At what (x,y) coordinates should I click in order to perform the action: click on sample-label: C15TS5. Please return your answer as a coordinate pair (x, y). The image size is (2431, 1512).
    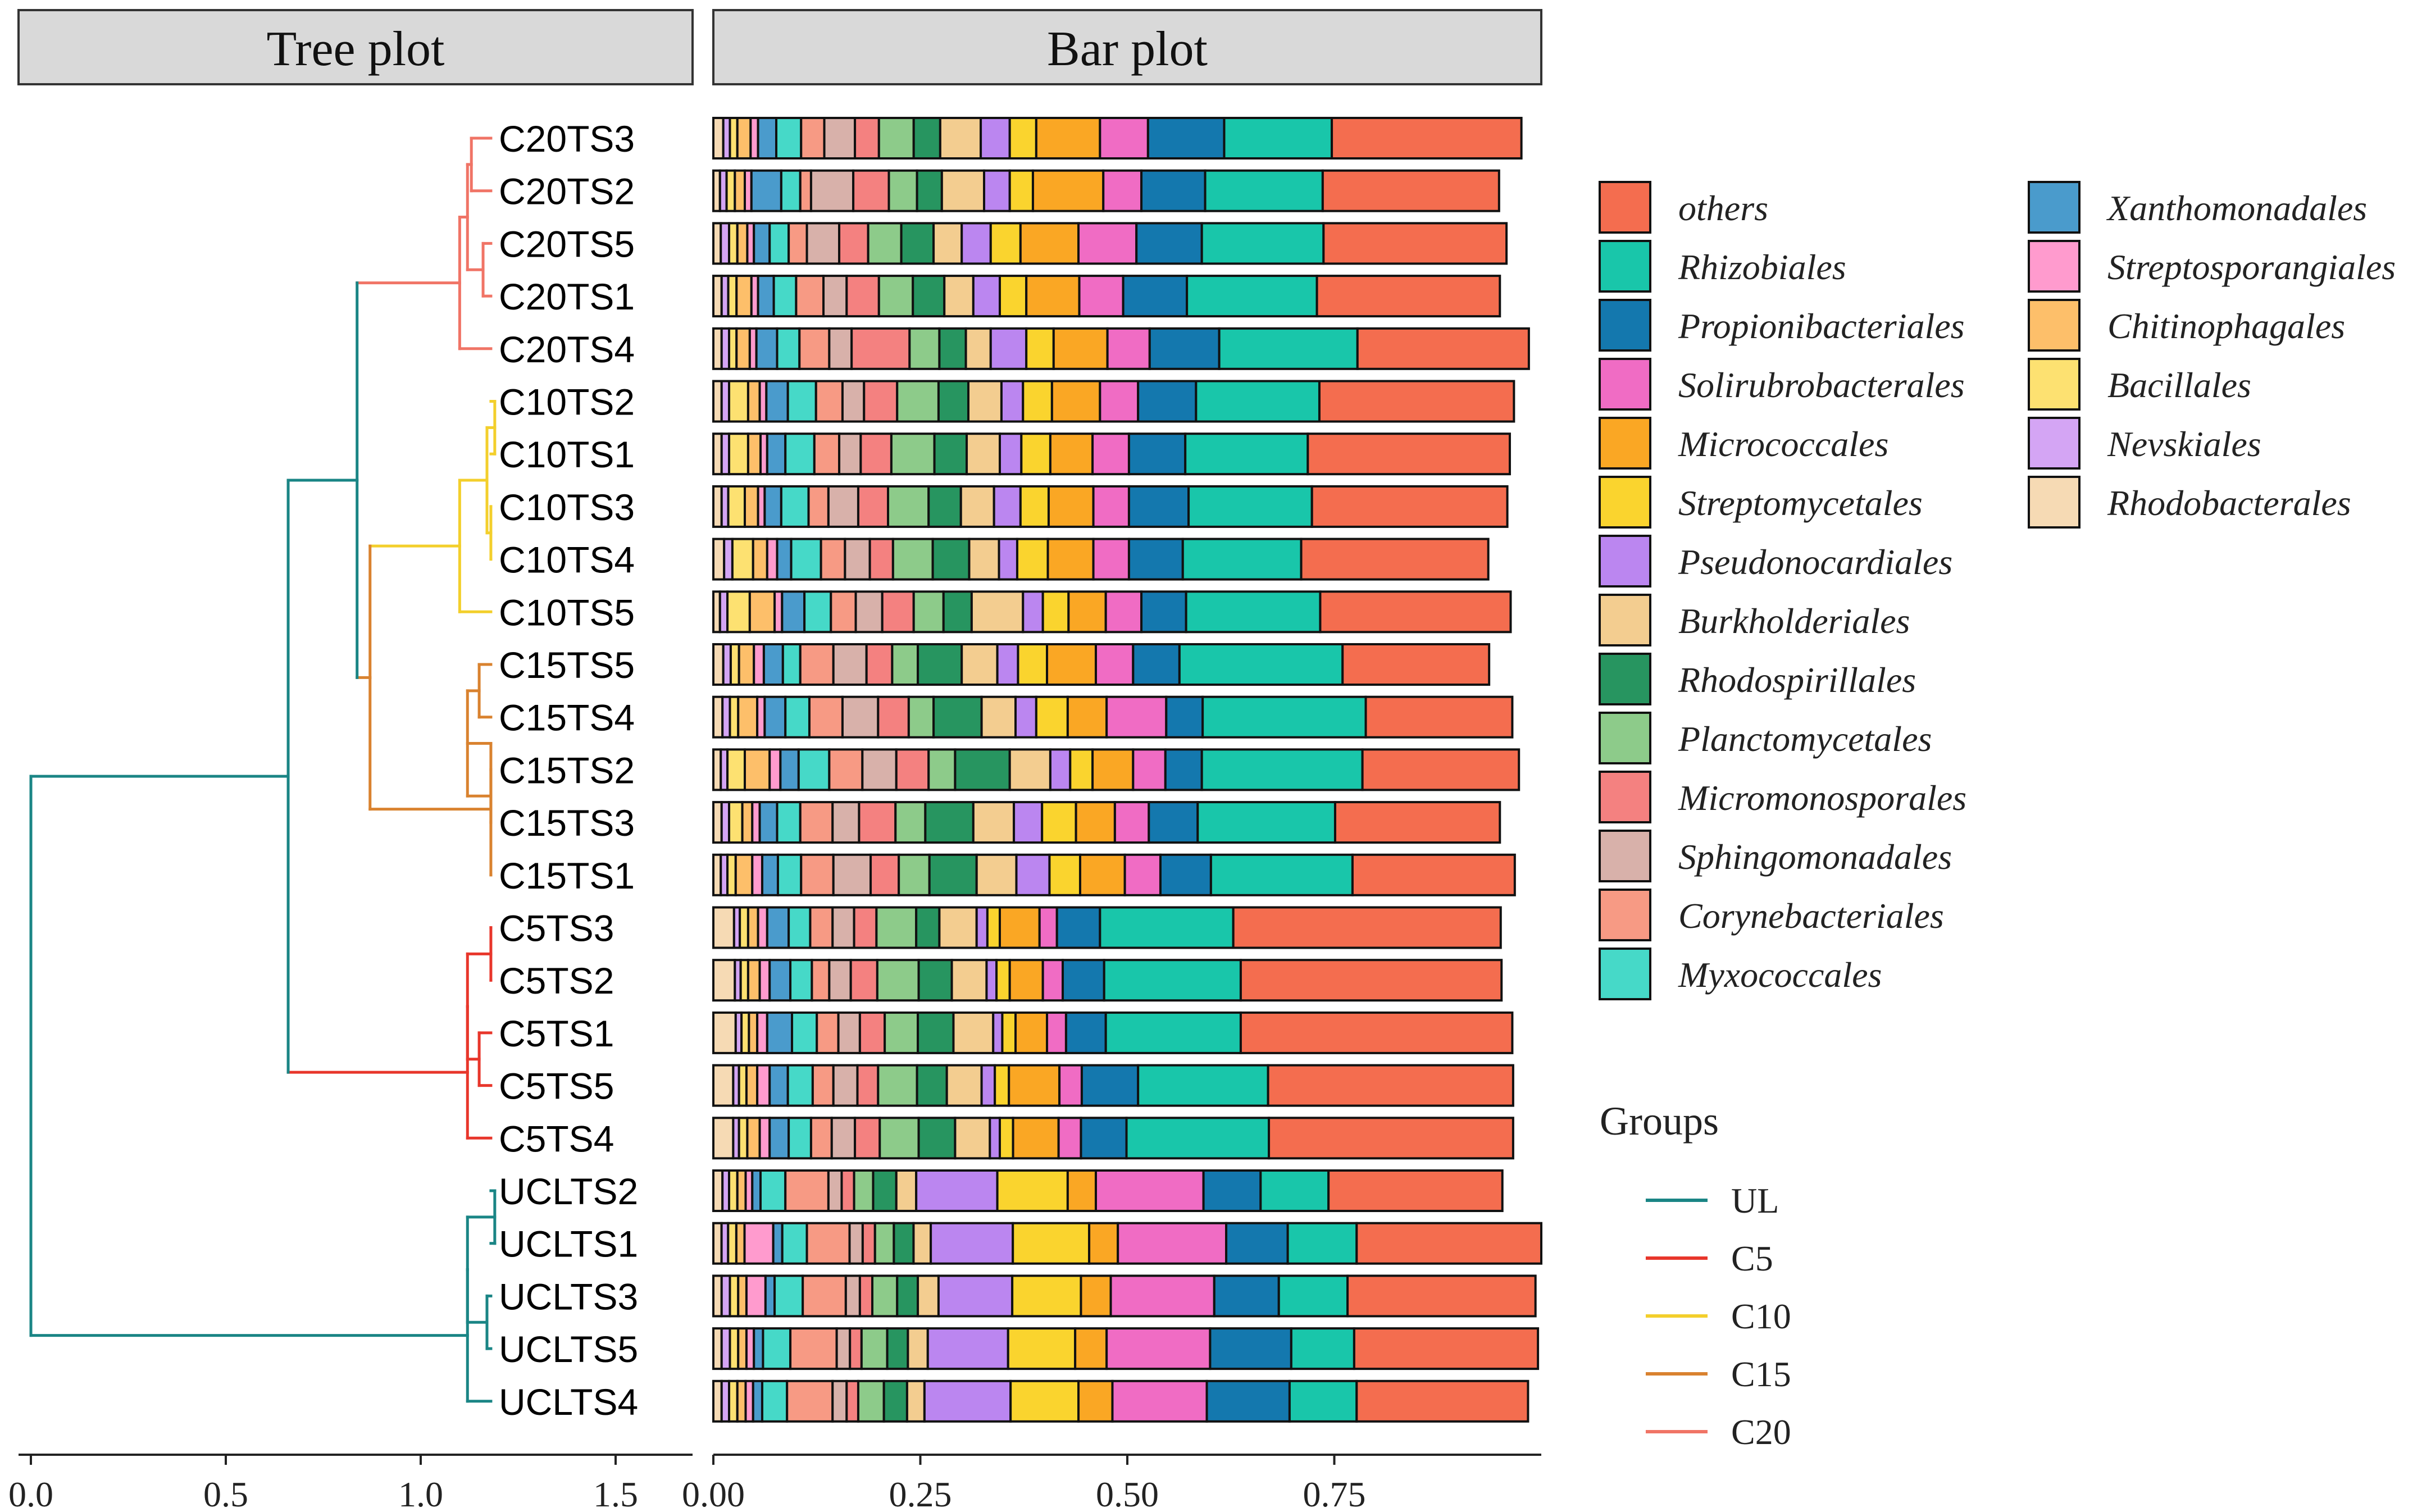
    Looking at the image, I should click on (567, 665).